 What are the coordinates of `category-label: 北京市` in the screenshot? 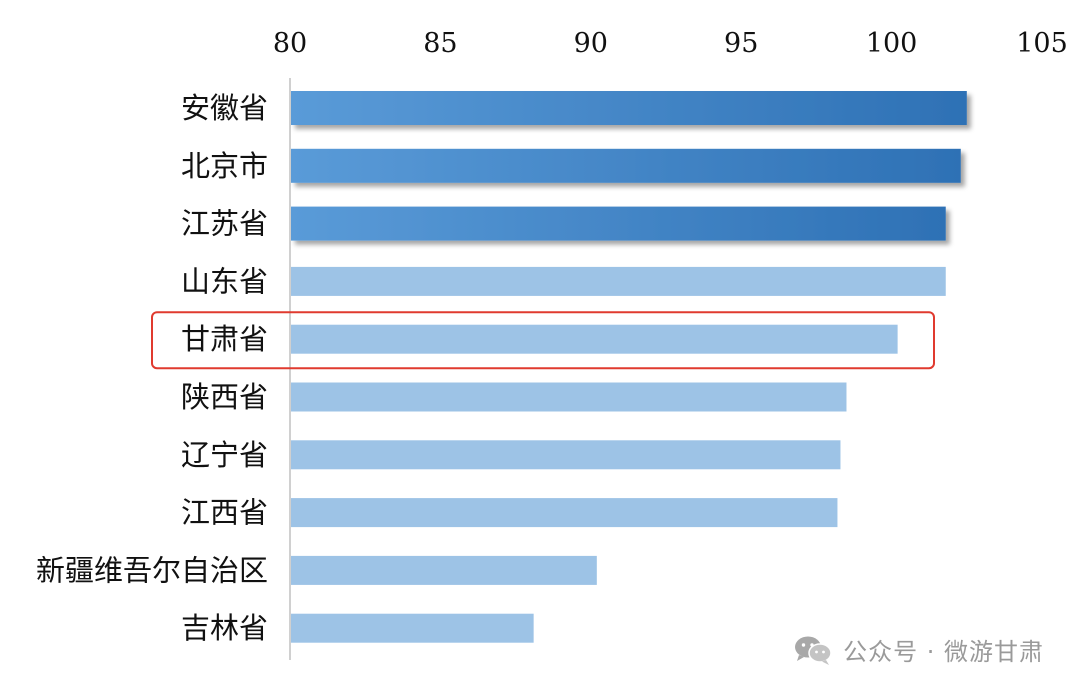 It's located at (224, 166).